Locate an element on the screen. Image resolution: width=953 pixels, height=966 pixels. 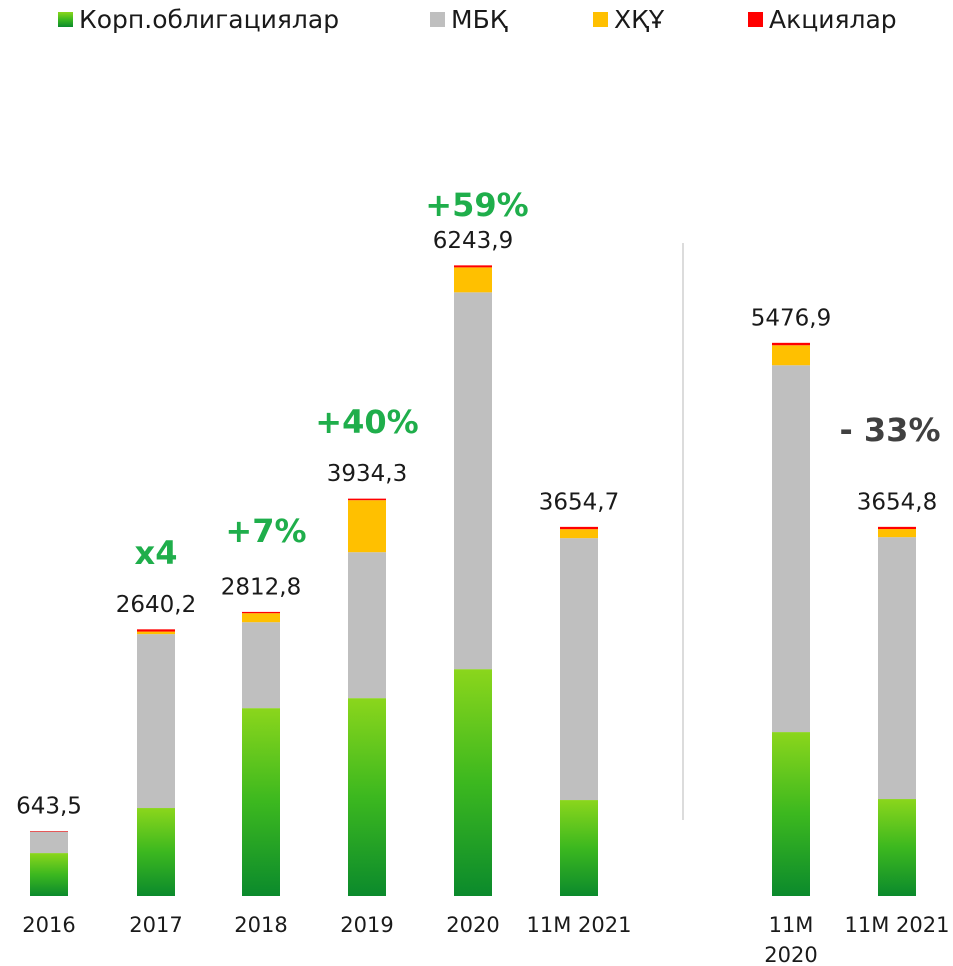
legend-label: Корп.облигациялар is located at coordinates (209, 19).